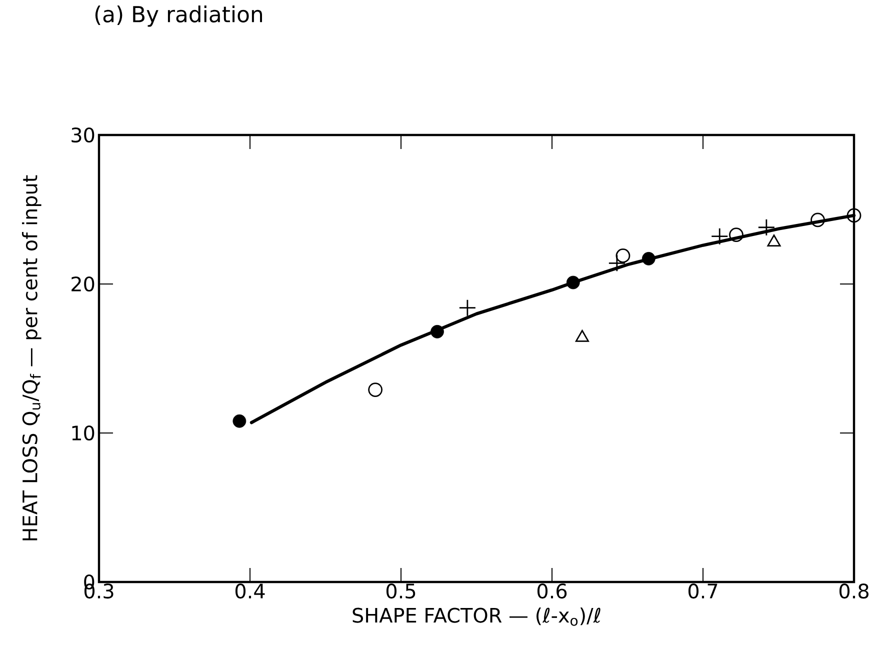 The image size is (885, 662). What do you see at coordinates (552, 591) in the screenshot?
I see `x-tick-label: 0.6` at bounding box center [552, 591].